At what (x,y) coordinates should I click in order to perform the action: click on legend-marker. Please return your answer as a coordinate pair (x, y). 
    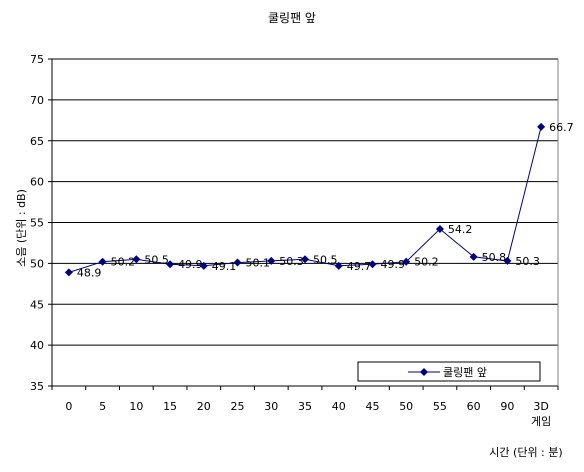
    Looking at the image, I should click on (424, 372).